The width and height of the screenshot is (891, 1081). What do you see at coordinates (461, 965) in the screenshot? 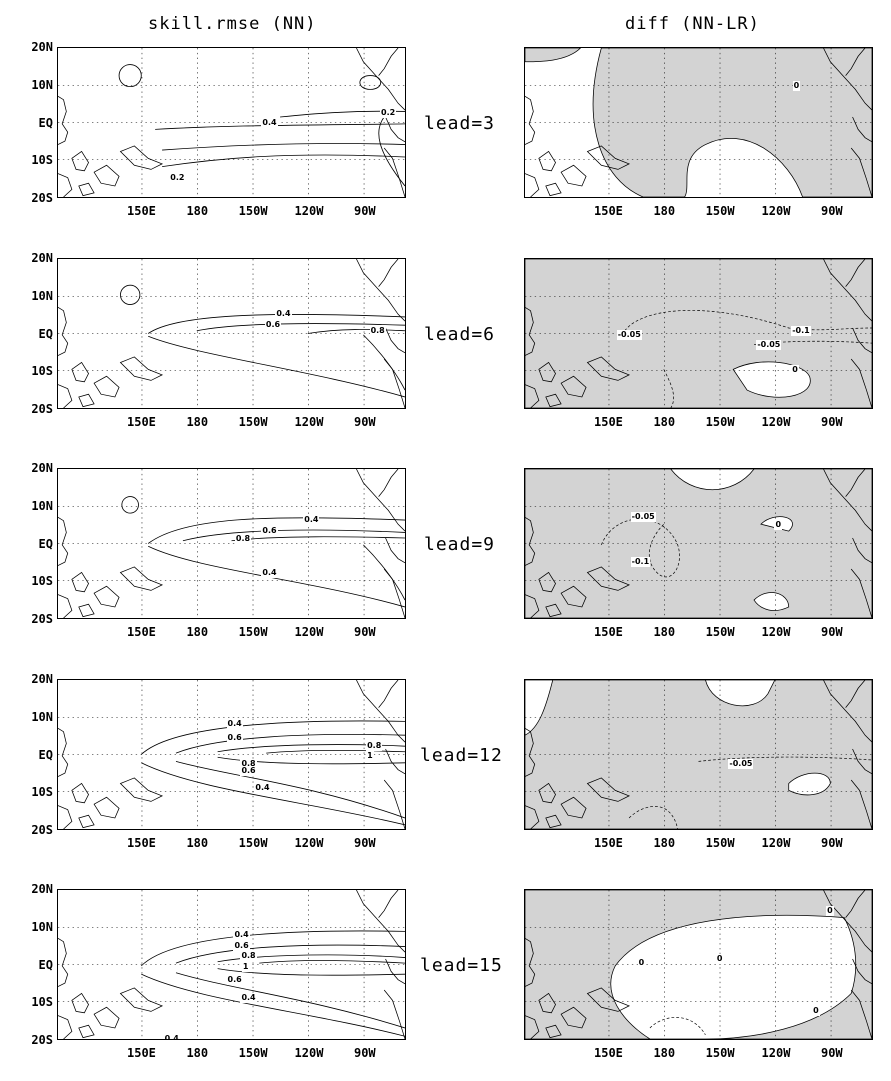
I see `lead-label: lead=15` at bounding box center [461, 965].